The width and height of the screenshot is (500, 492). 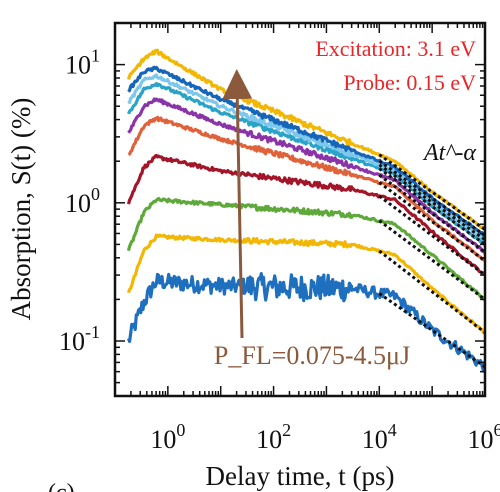 I want to click on x-axis-title: Delay time, t (ps), so click(x=300, y=476).